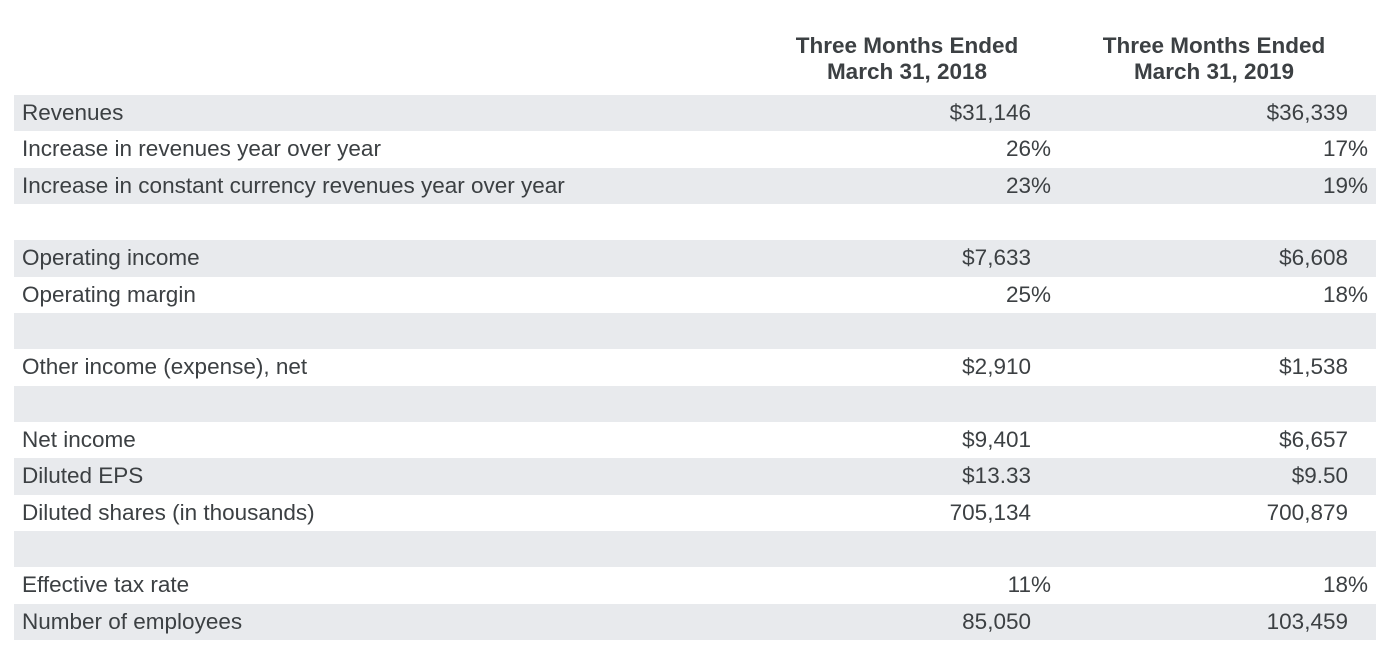 Image resolution: width=1390 pixels, height=656 pixels. I want to click on row-value-2019: 700,879, so click(1307, 512).